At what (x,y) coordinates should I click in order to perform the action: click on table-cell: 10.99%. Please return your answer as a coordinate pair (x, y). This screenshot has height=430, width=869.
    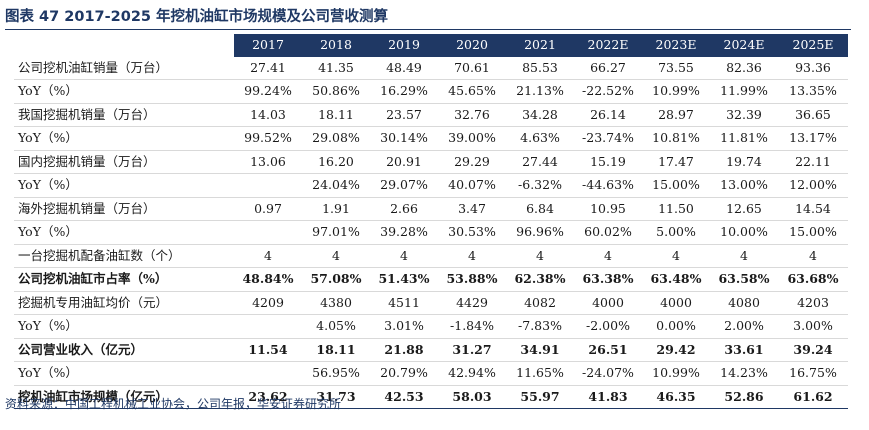
    Looking at the image, I should click on (676, 373).